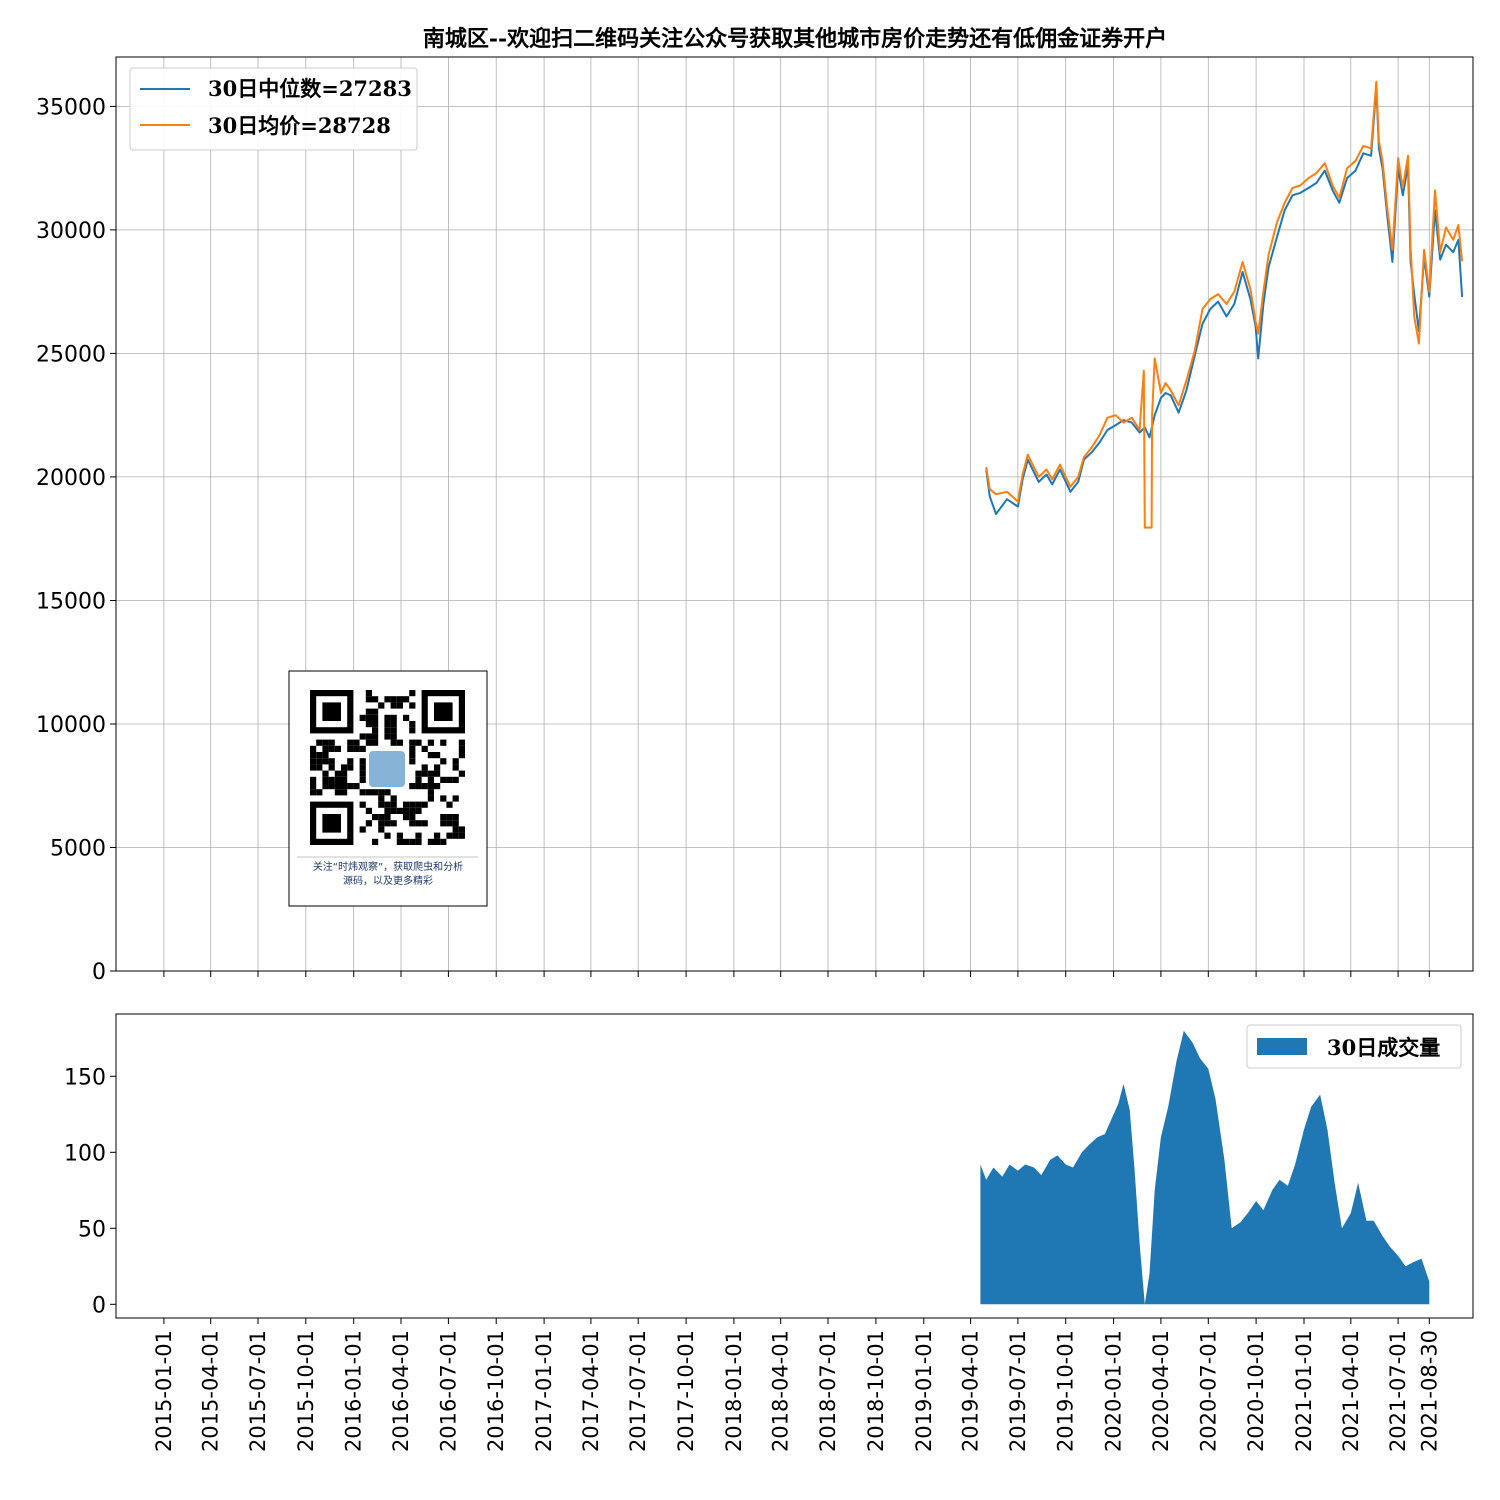 Image resolution: width=1500 pixels, height=1500 pixels. What do you see at coordinates (1351, 1391) in the screenshot?
I see `bottom-x-tick-label: 2021-04-01` at bounding box center [1351, 1391].